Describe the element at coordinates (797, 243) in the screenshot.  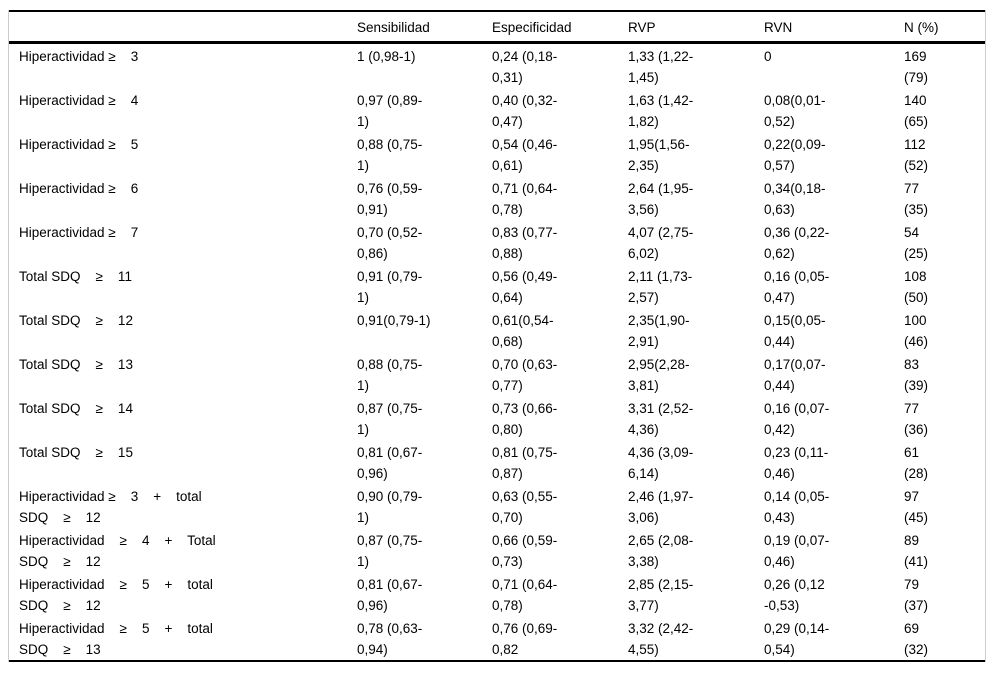
I see `cell-rvn: 0,36 (0,22- 0,62)` at that location.